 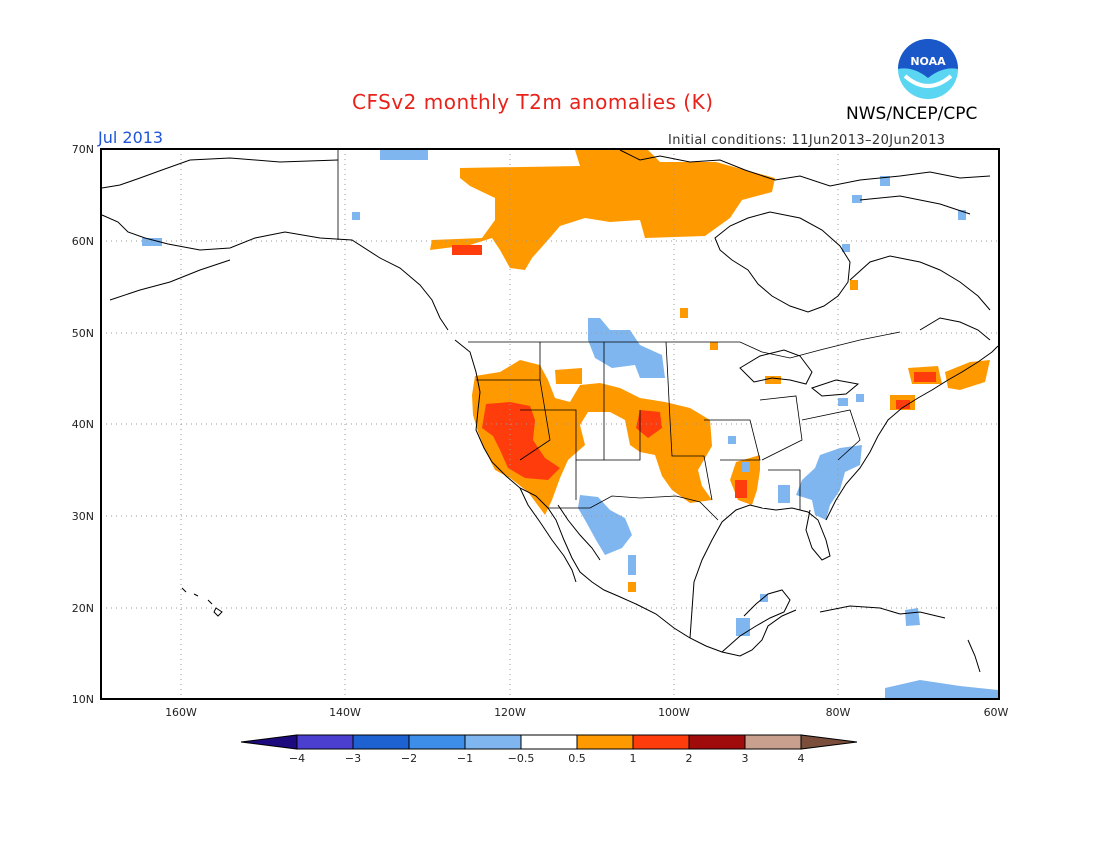 I want to click on colorbar-arrow-low, so click(x=269, y=742).